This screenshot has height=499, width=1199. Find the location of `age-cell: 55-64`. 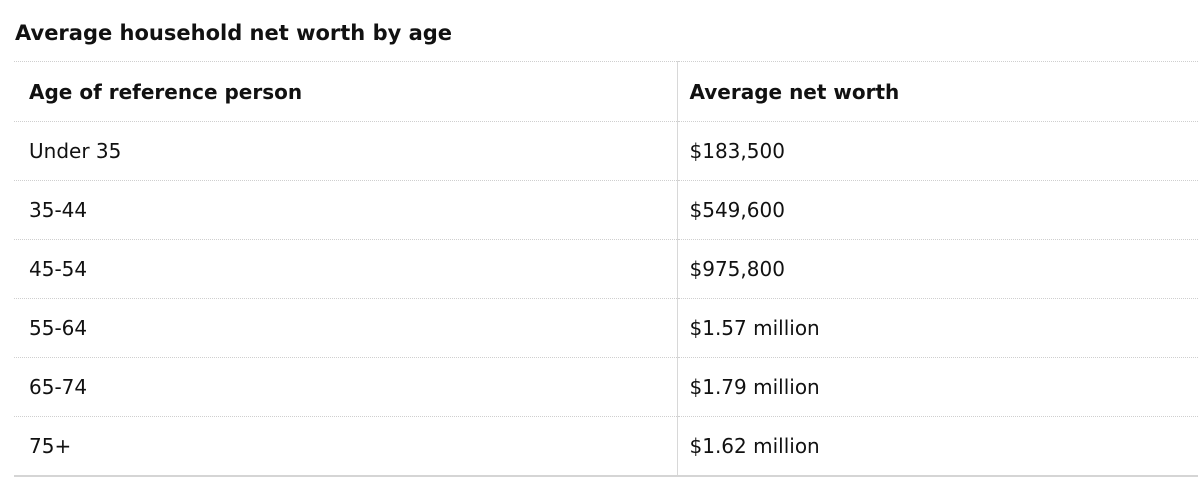

age-cell: 55-64 is located at coordinates (346, 328).